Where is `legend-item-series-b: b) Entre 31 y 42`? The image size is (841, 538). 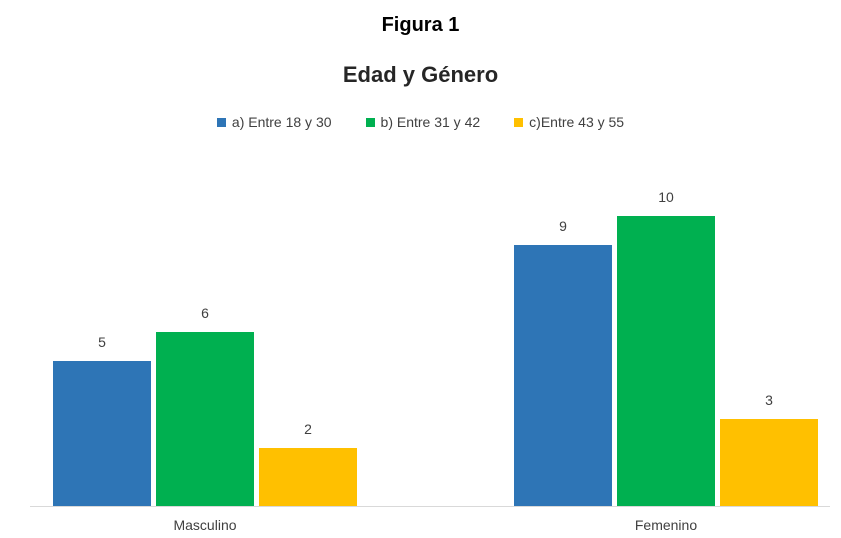 legend-item-series-b: b) Entre 31 y 42 is located at coordinates (423, 122).